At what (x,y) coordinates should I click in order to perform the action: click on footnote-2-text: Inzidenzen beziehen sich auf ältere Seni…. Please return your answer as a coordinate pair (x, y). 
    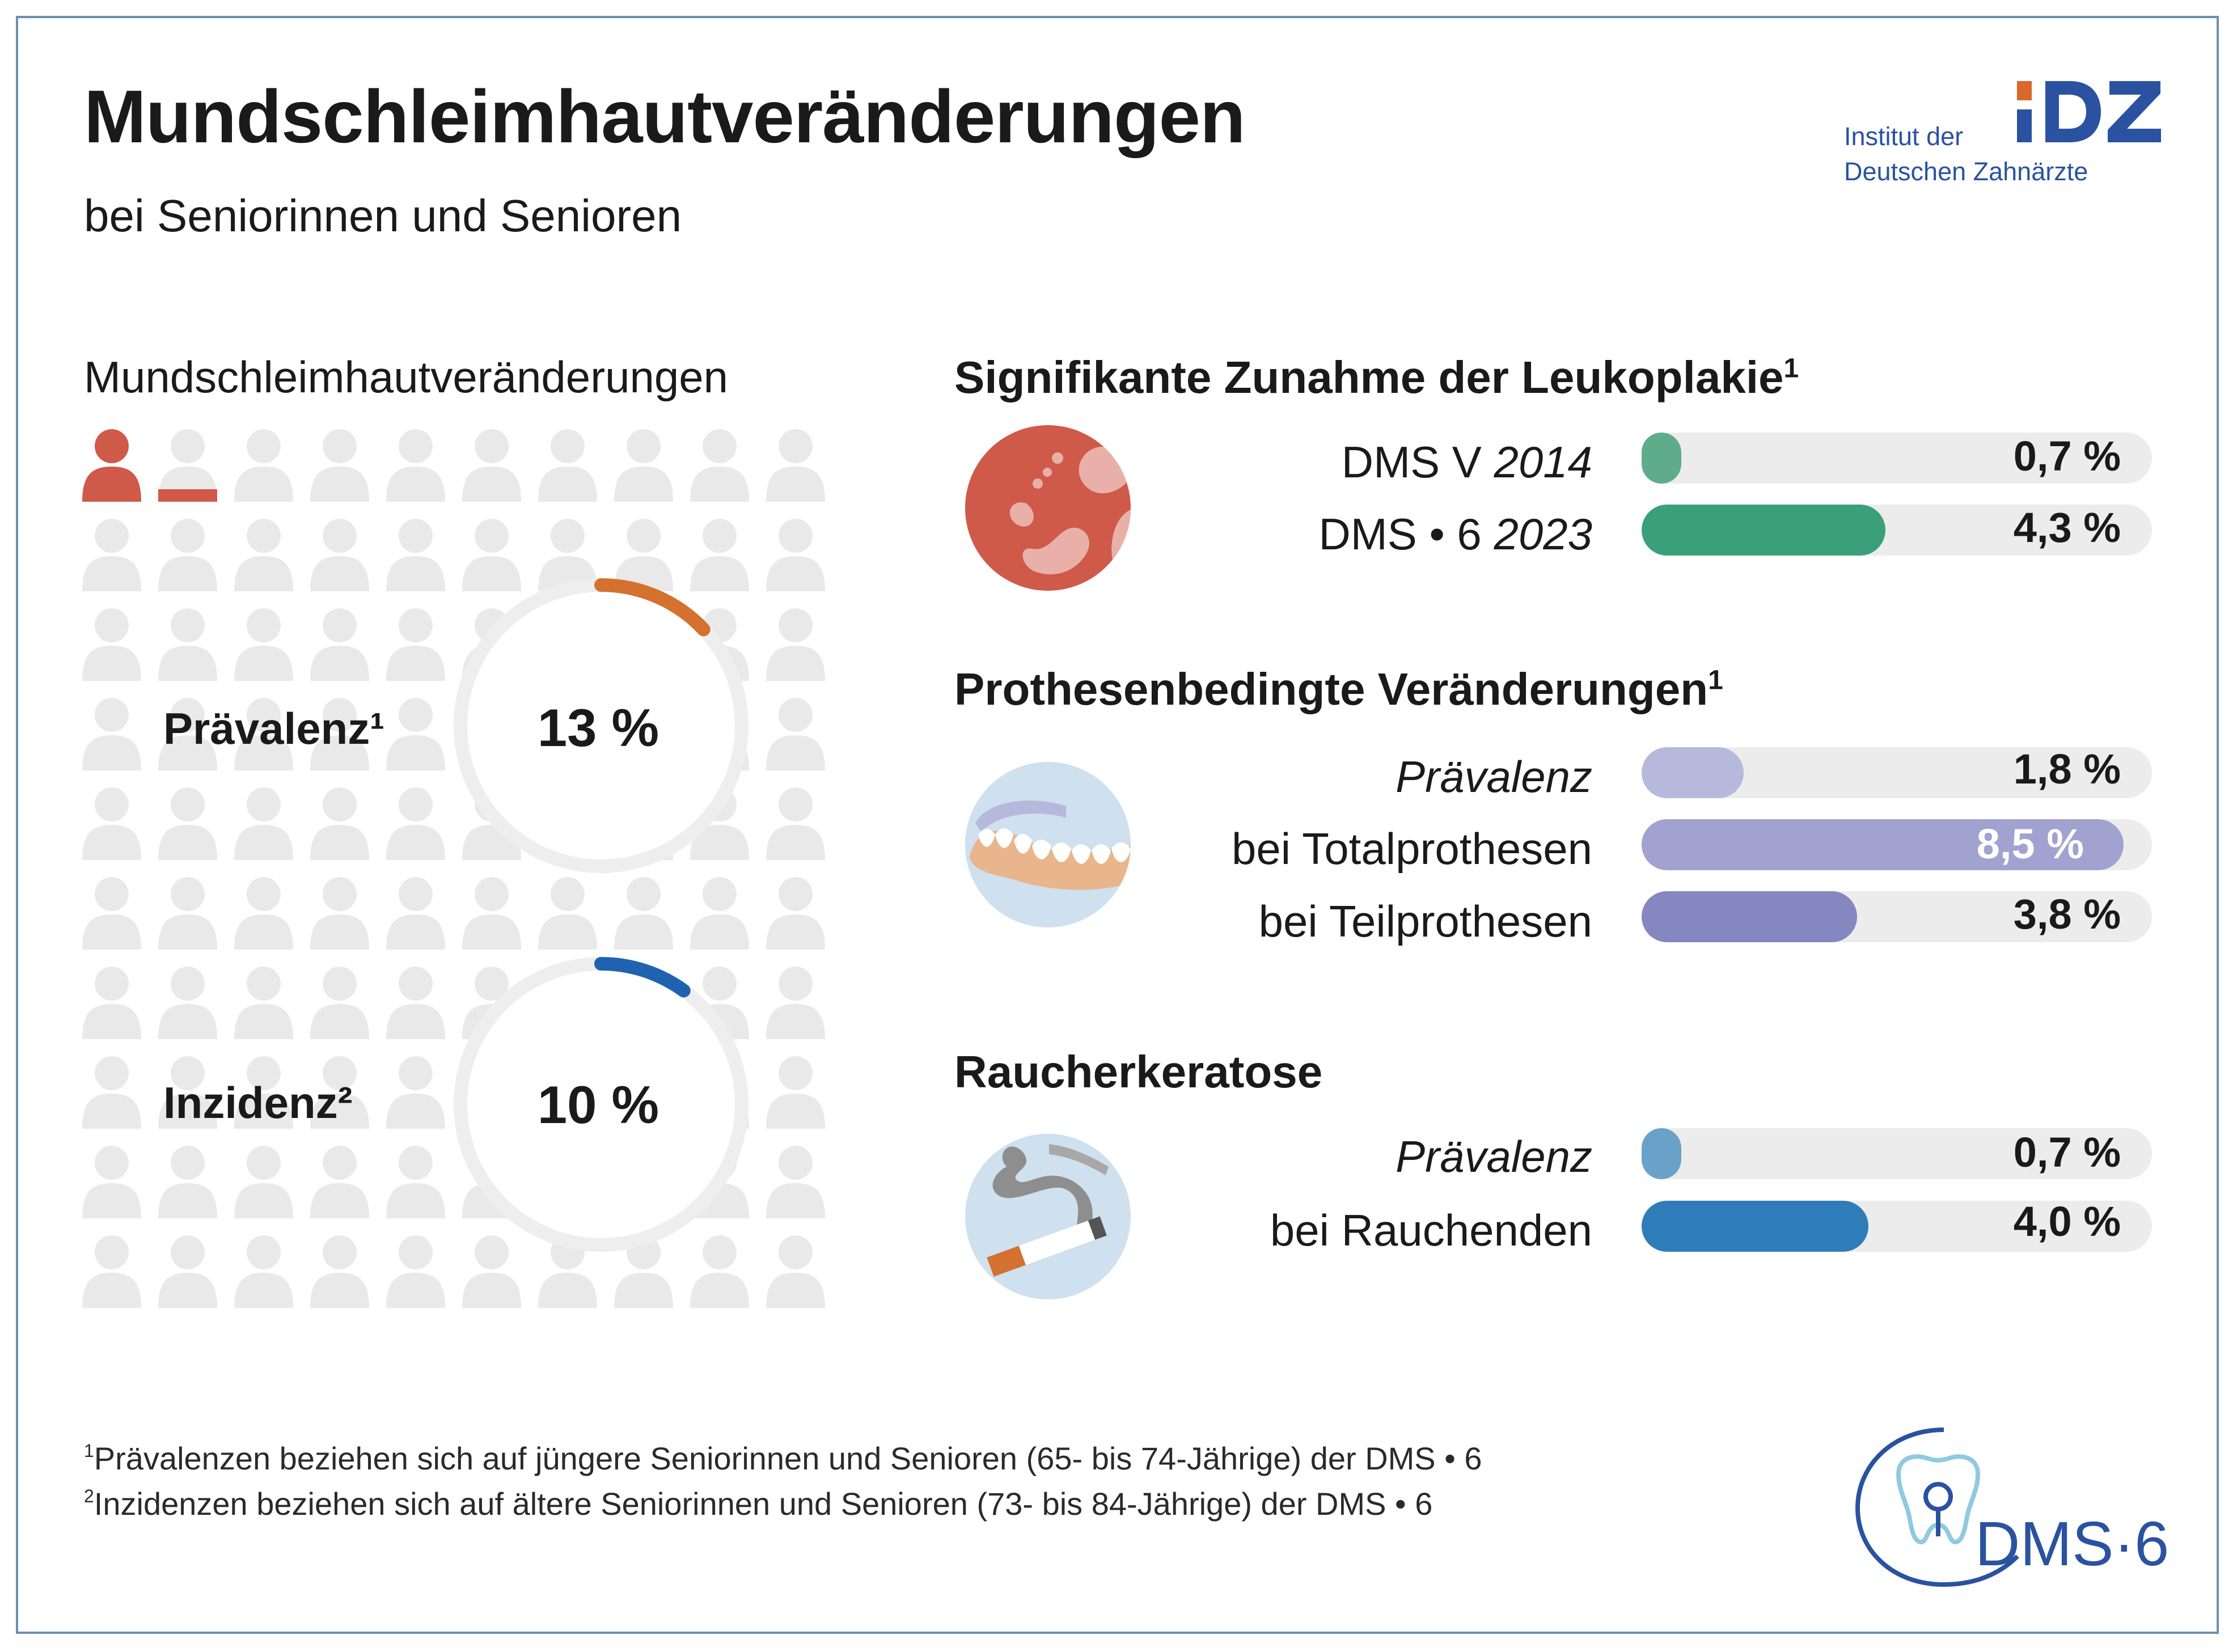
    Looking at the image, I should click on (763, 1504).